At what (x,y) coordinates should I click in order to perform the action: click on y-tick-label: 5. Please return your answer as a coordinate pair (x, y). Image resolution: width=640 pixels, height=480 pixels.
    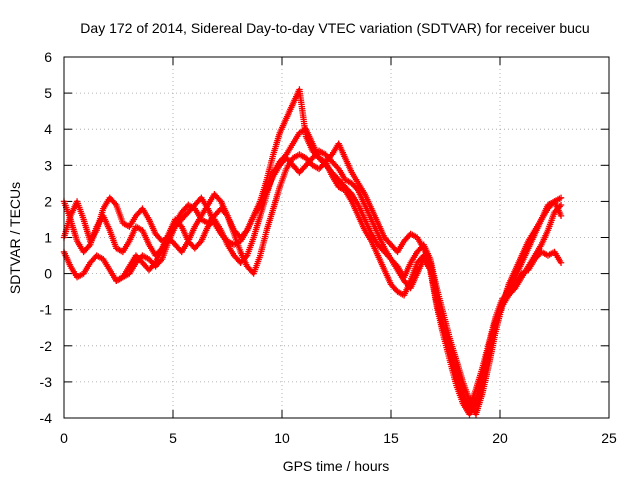
    Looking at the image, I should click on (48, 93).